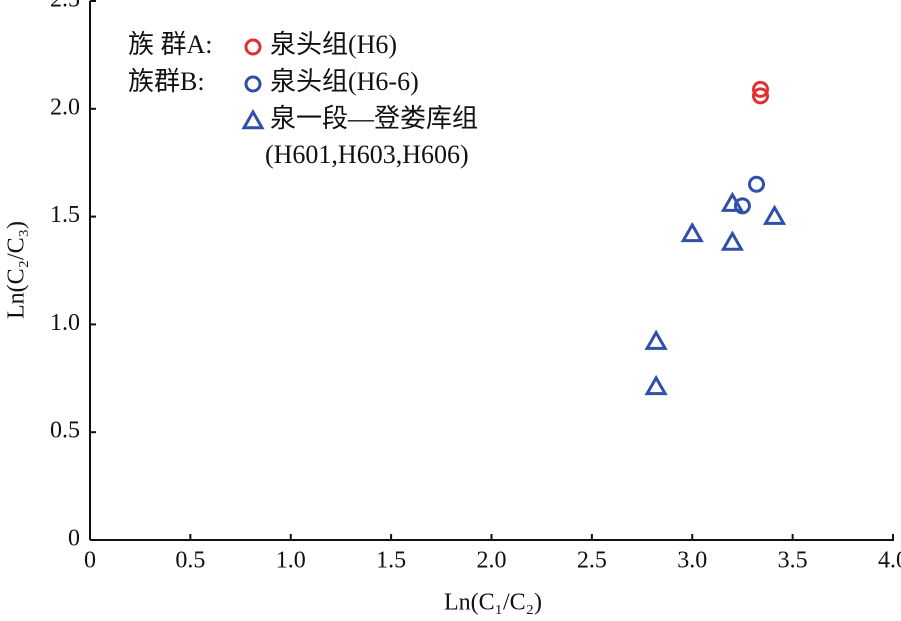 The height and width of the screenshot is (621, 901). I want to click on x-tick-label: 1.5, so click(391, 561).